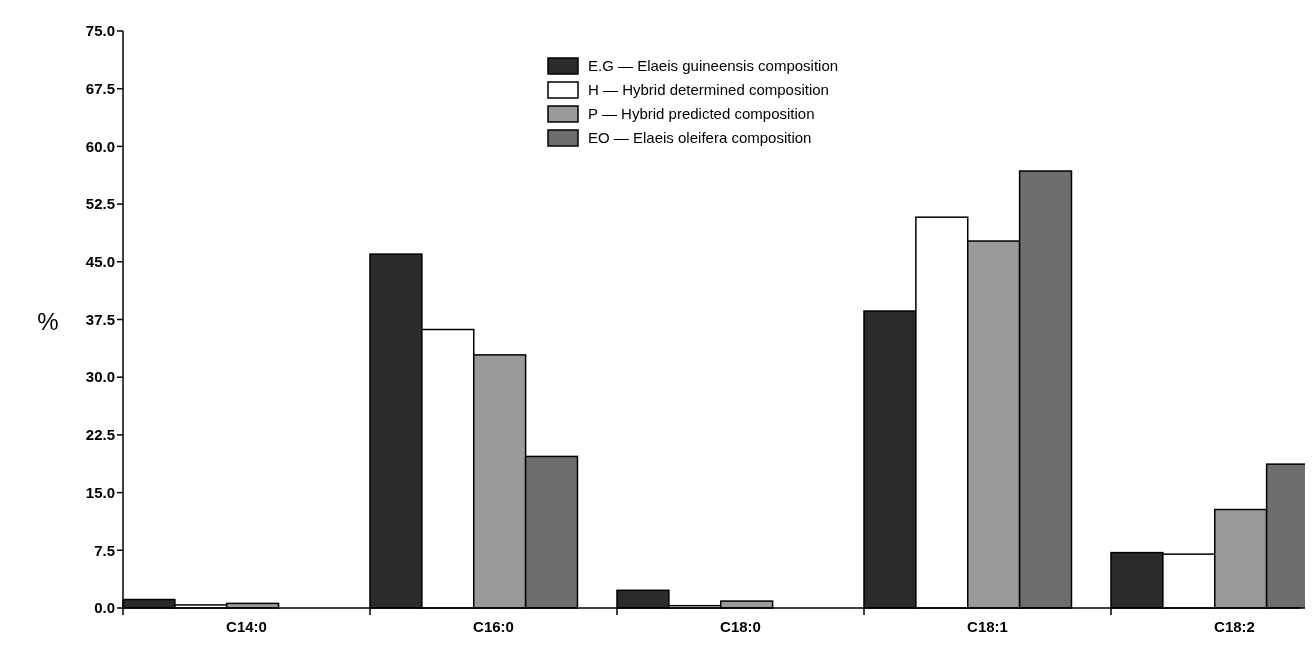 The image size is (1313, 661). What do you see at coordinates (48, 321) in the screenshot?
I see `y-axis-title: %` at bounding box center [48, 321].